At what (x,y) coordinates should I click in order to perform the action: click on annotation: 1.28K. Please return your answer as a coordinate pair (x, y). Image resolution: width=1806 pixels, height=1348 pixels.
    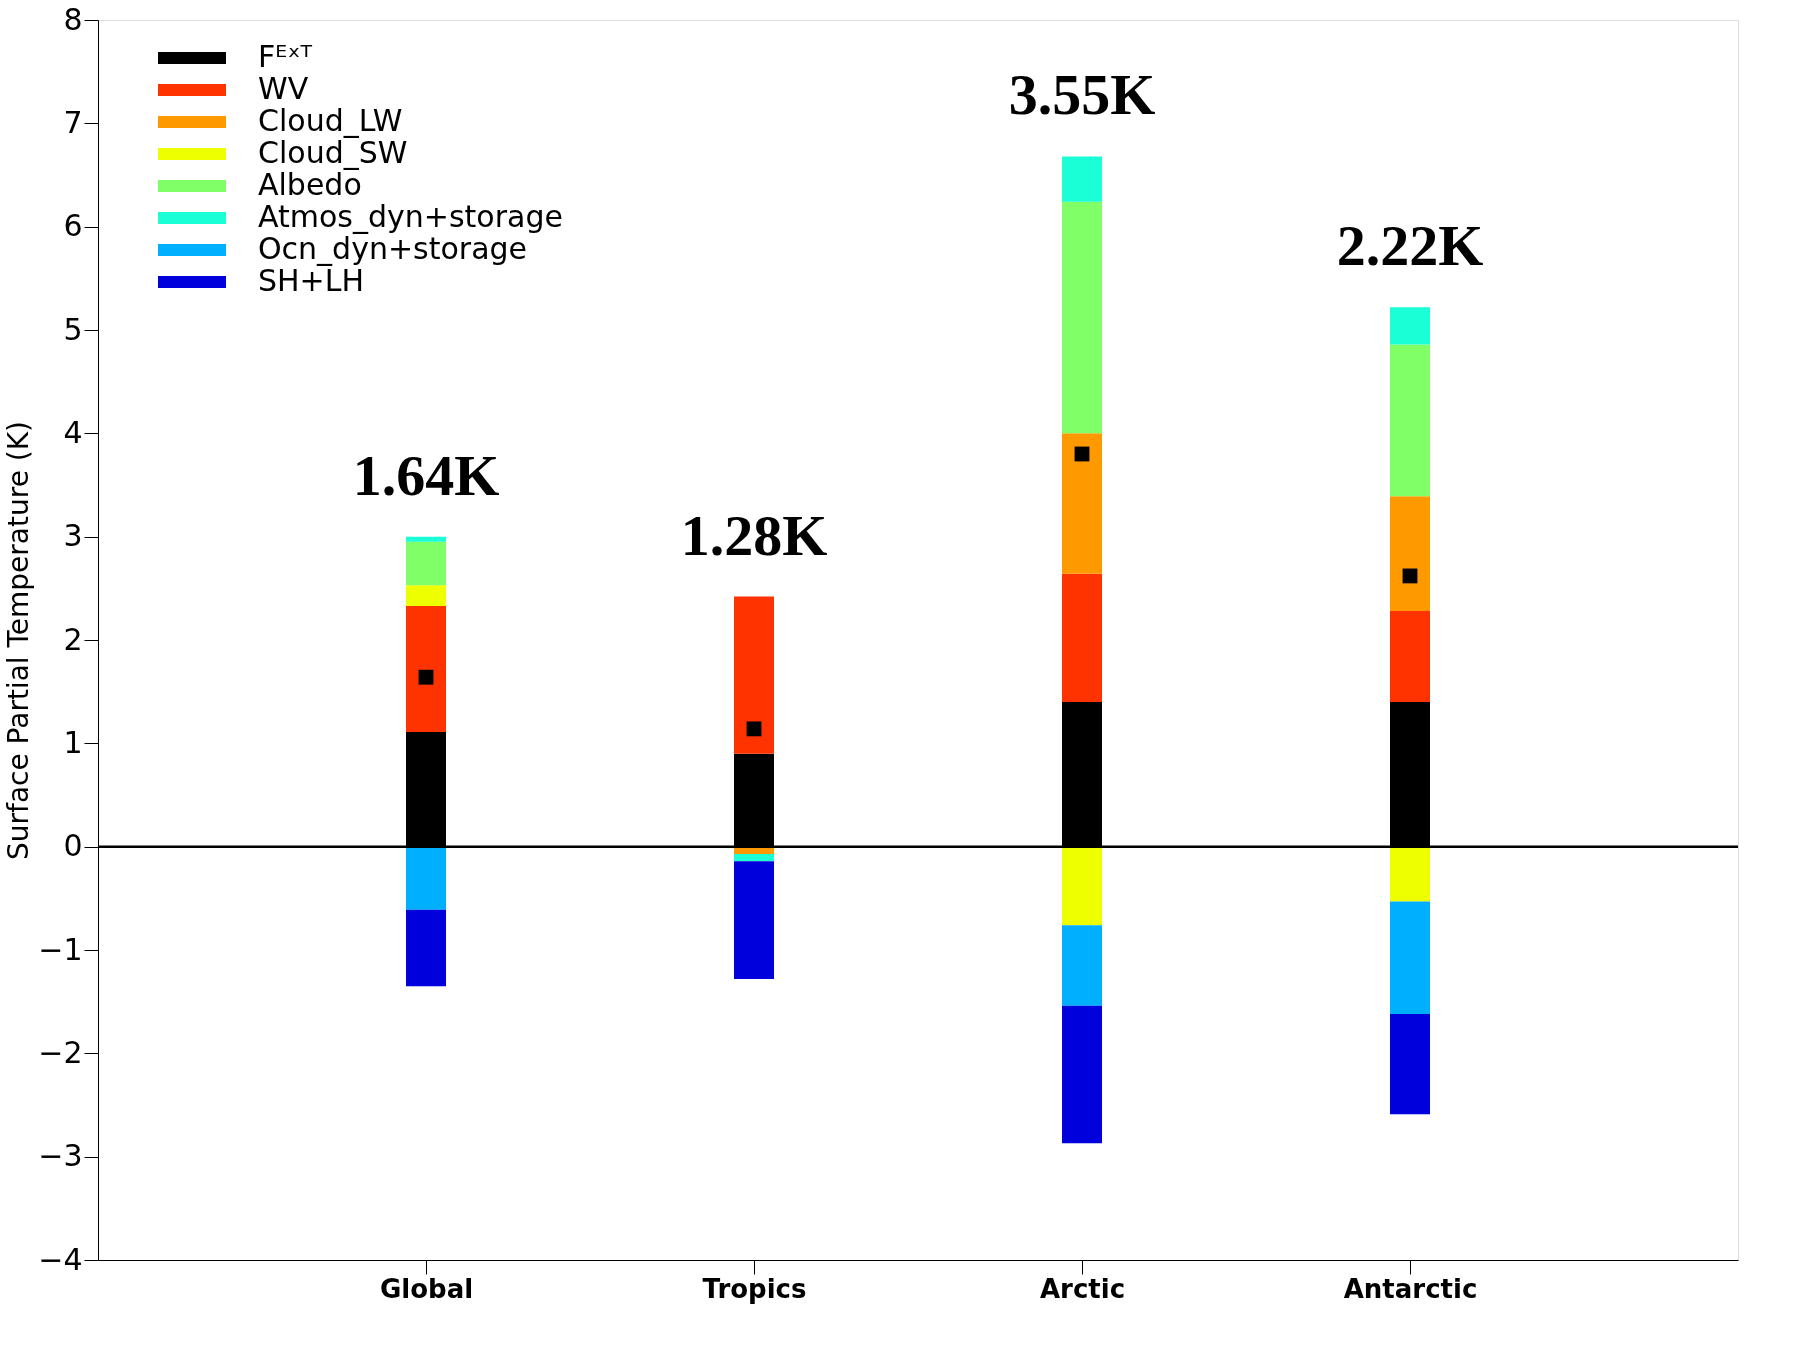
    Looking at the image, I should click on (754, 535).